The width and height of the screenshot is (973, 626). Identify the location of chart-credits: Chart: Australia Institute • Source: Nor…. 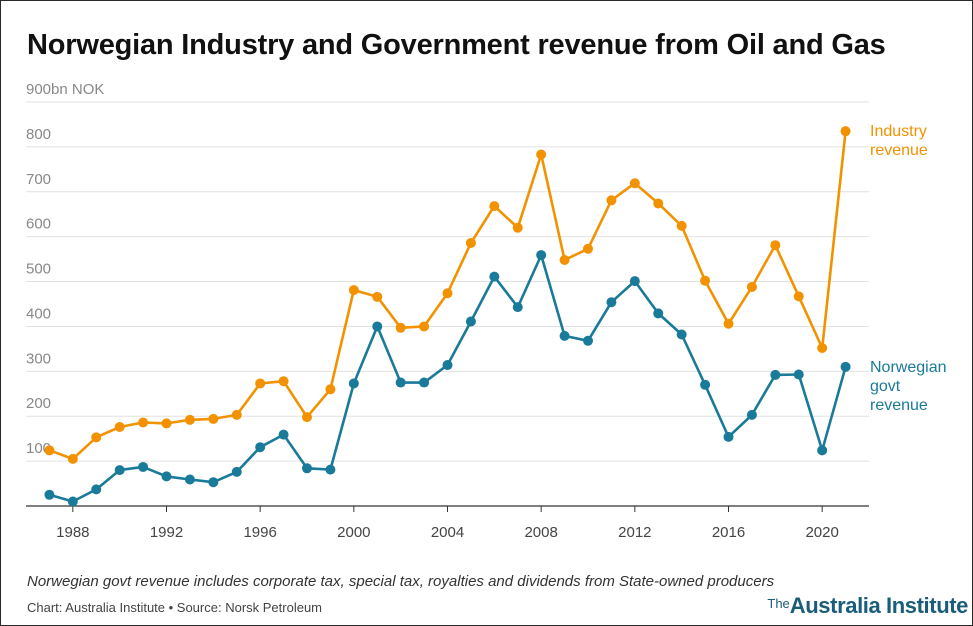
(175, 607).